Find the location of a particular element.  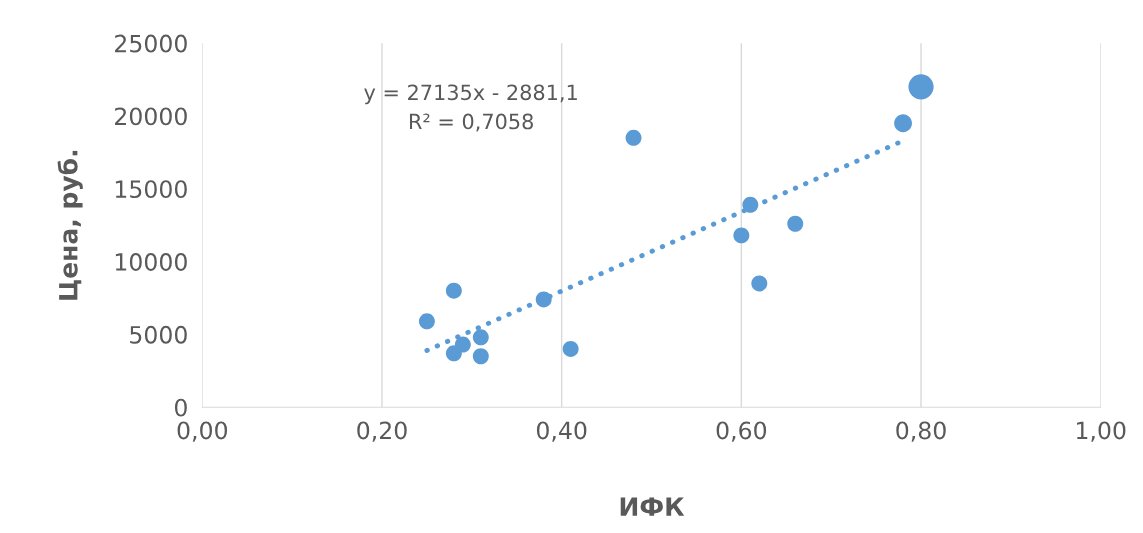

y-tick-label: 5000 is located at coordinates (158, 334).